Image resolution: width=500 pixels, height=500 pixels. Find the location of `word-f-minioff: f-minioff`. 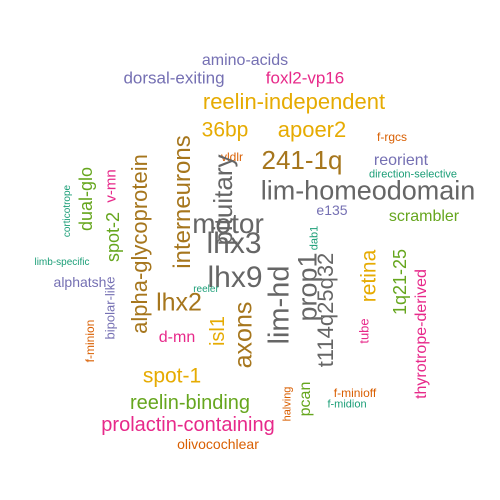

word-f-minioff: f-minioff is located at coordinates (355, 393).